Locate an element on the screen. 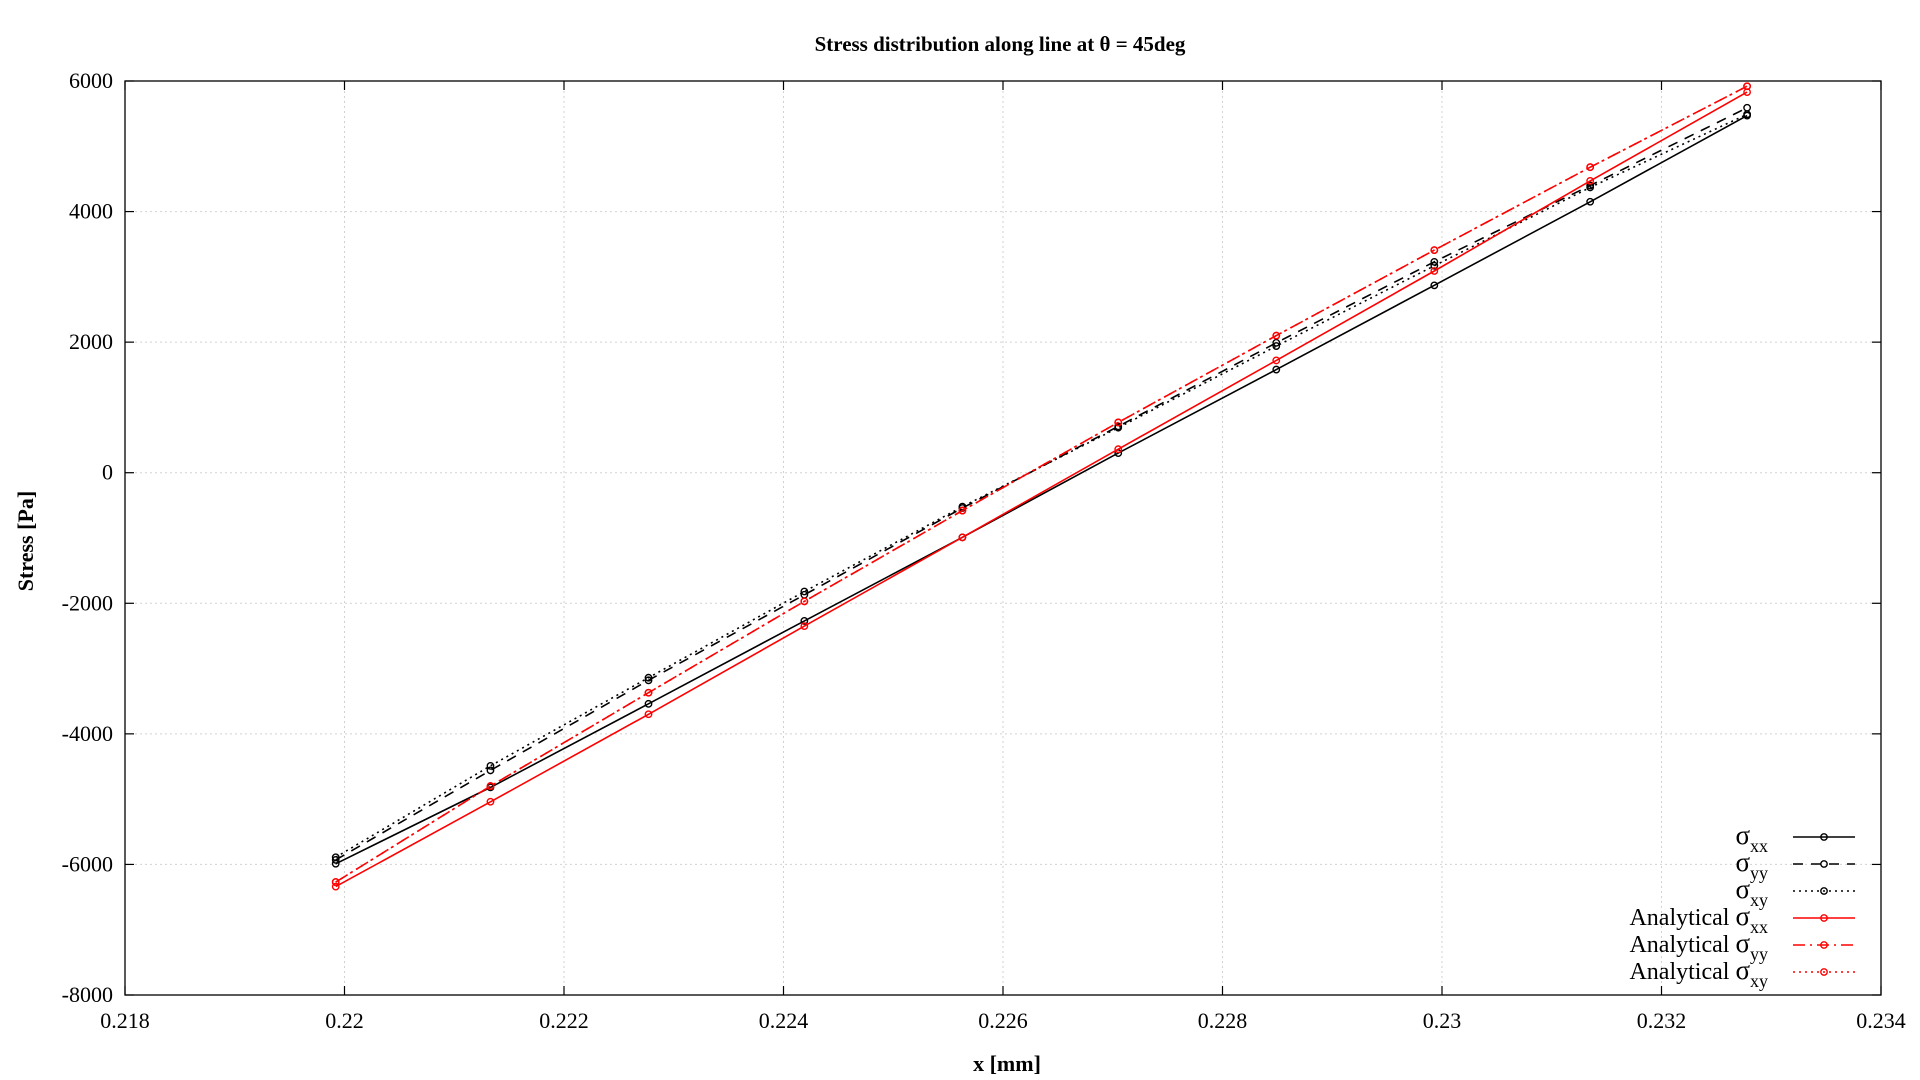  x-tick-label: 0.224 is located at coordinates (784, 1020).